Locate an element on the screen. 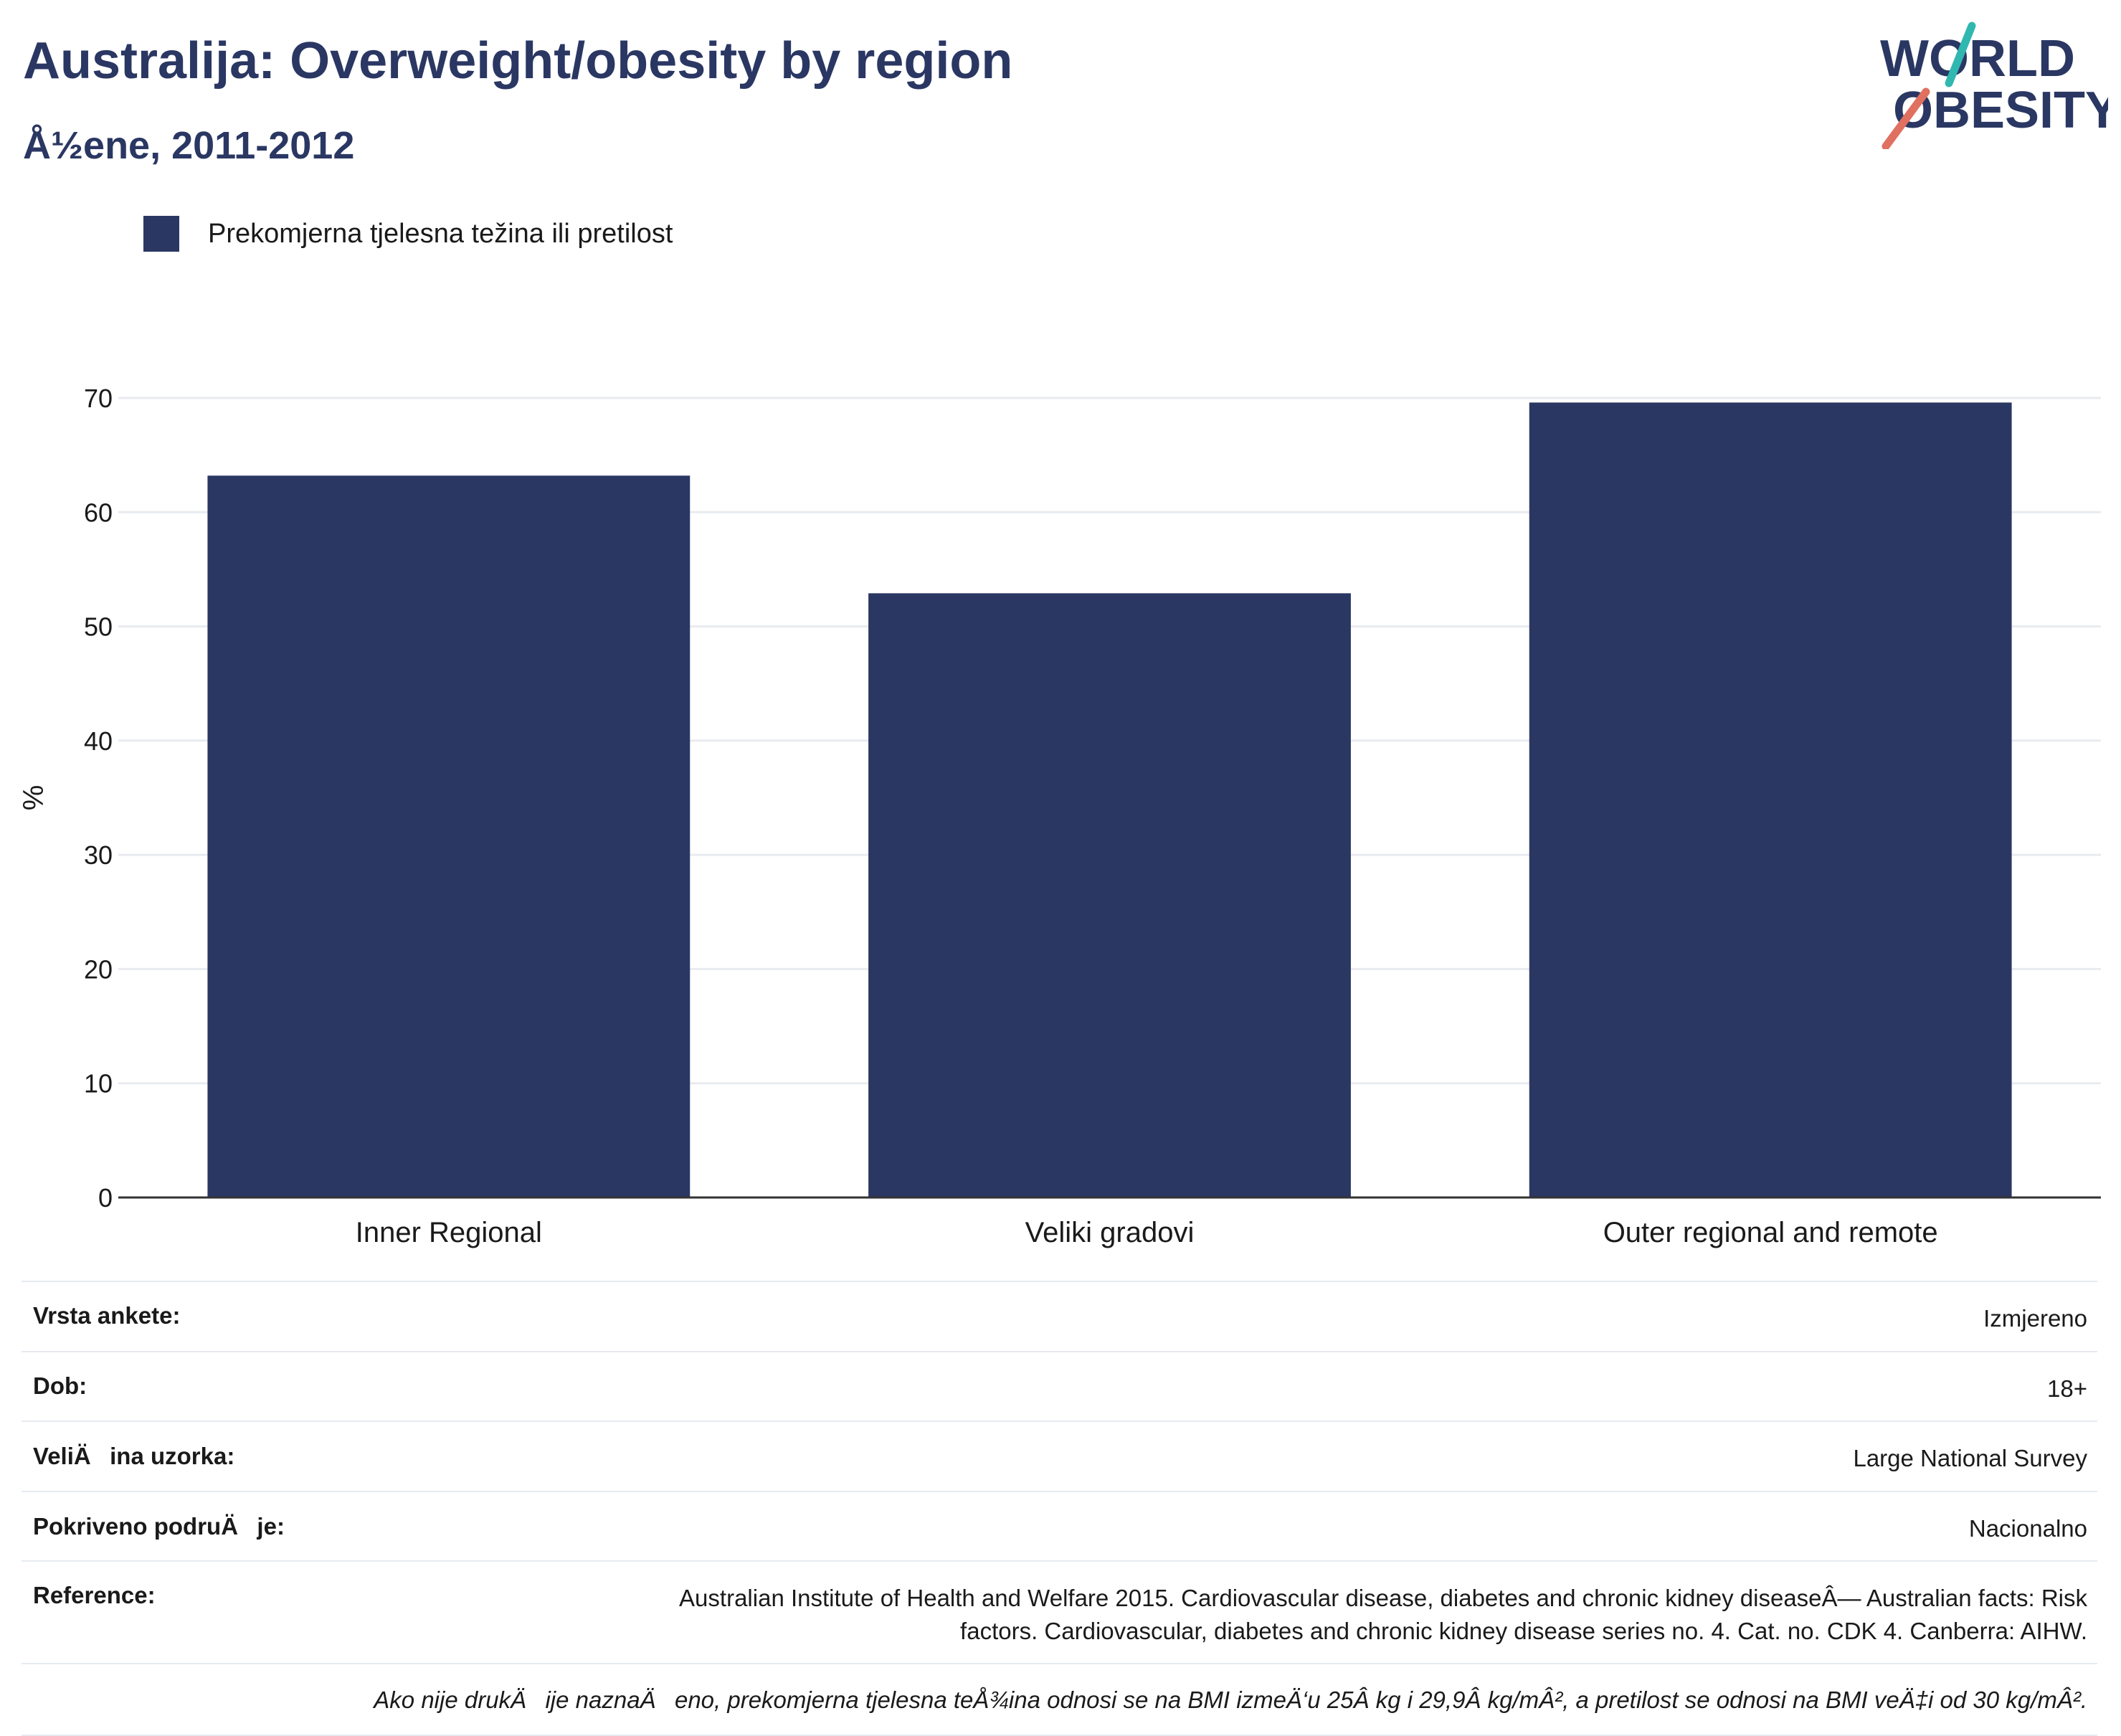  y-tick-label: 60 is located at coordinates (98, 512).